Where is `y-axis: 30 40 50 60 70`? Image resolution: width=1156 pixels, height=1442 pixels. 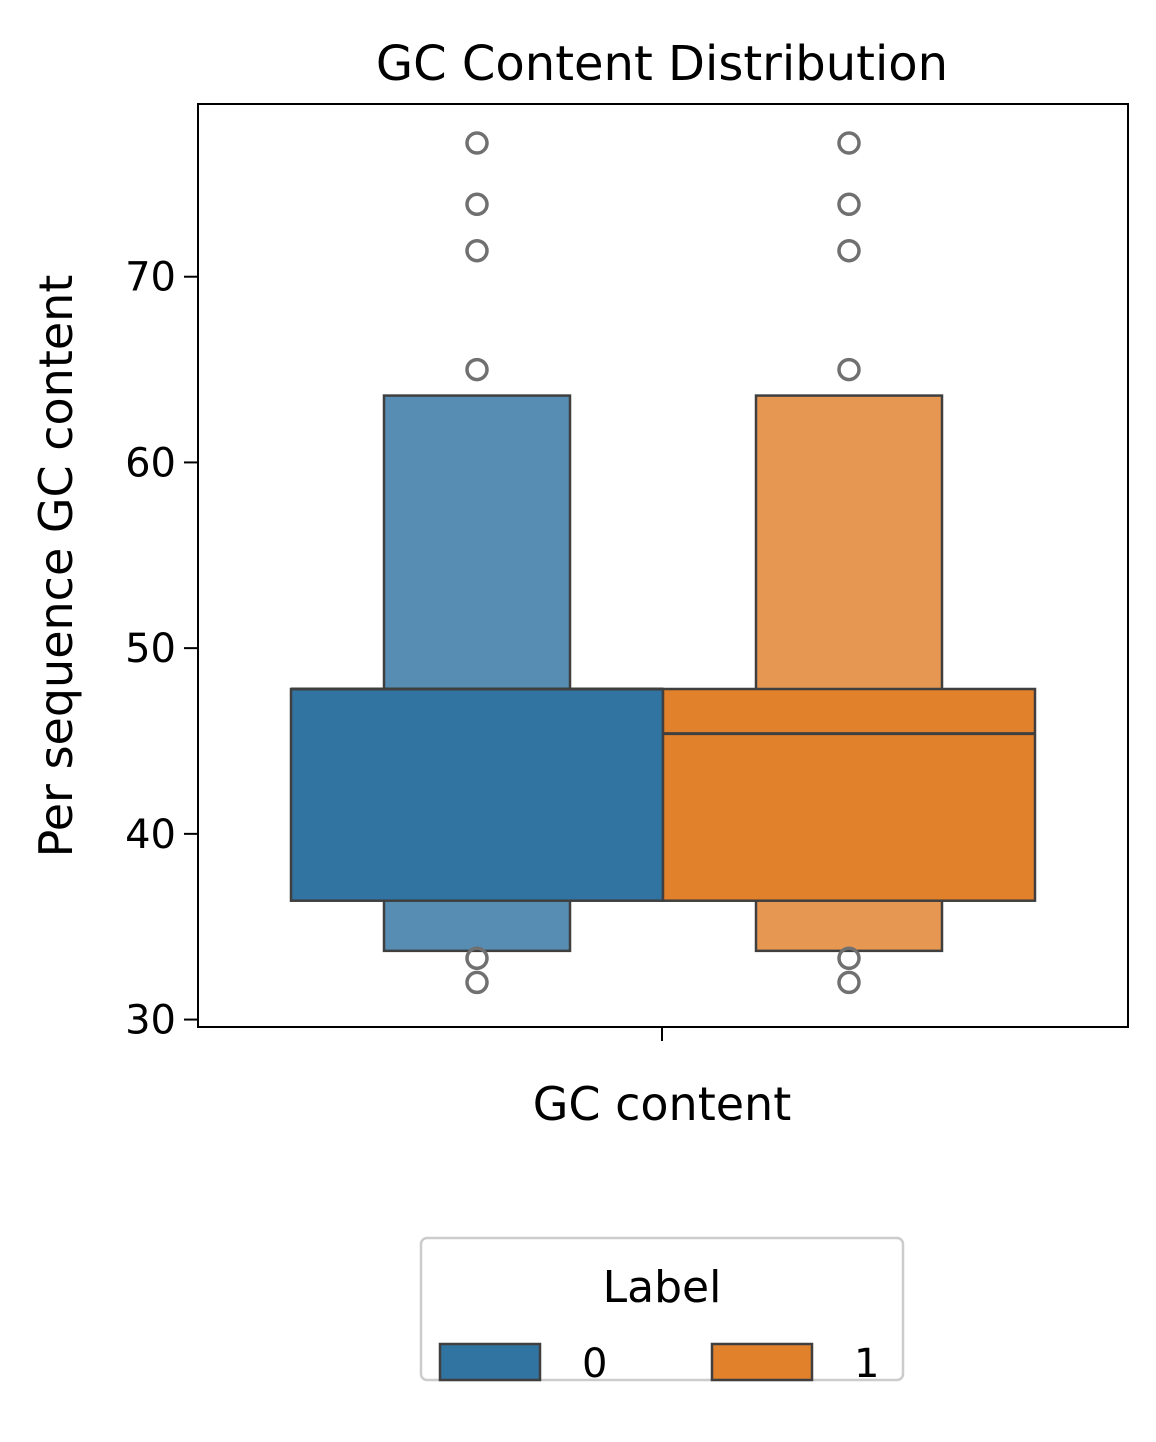 y-axis: 30 40 50 60 70 is located at coordinates (161, 649).